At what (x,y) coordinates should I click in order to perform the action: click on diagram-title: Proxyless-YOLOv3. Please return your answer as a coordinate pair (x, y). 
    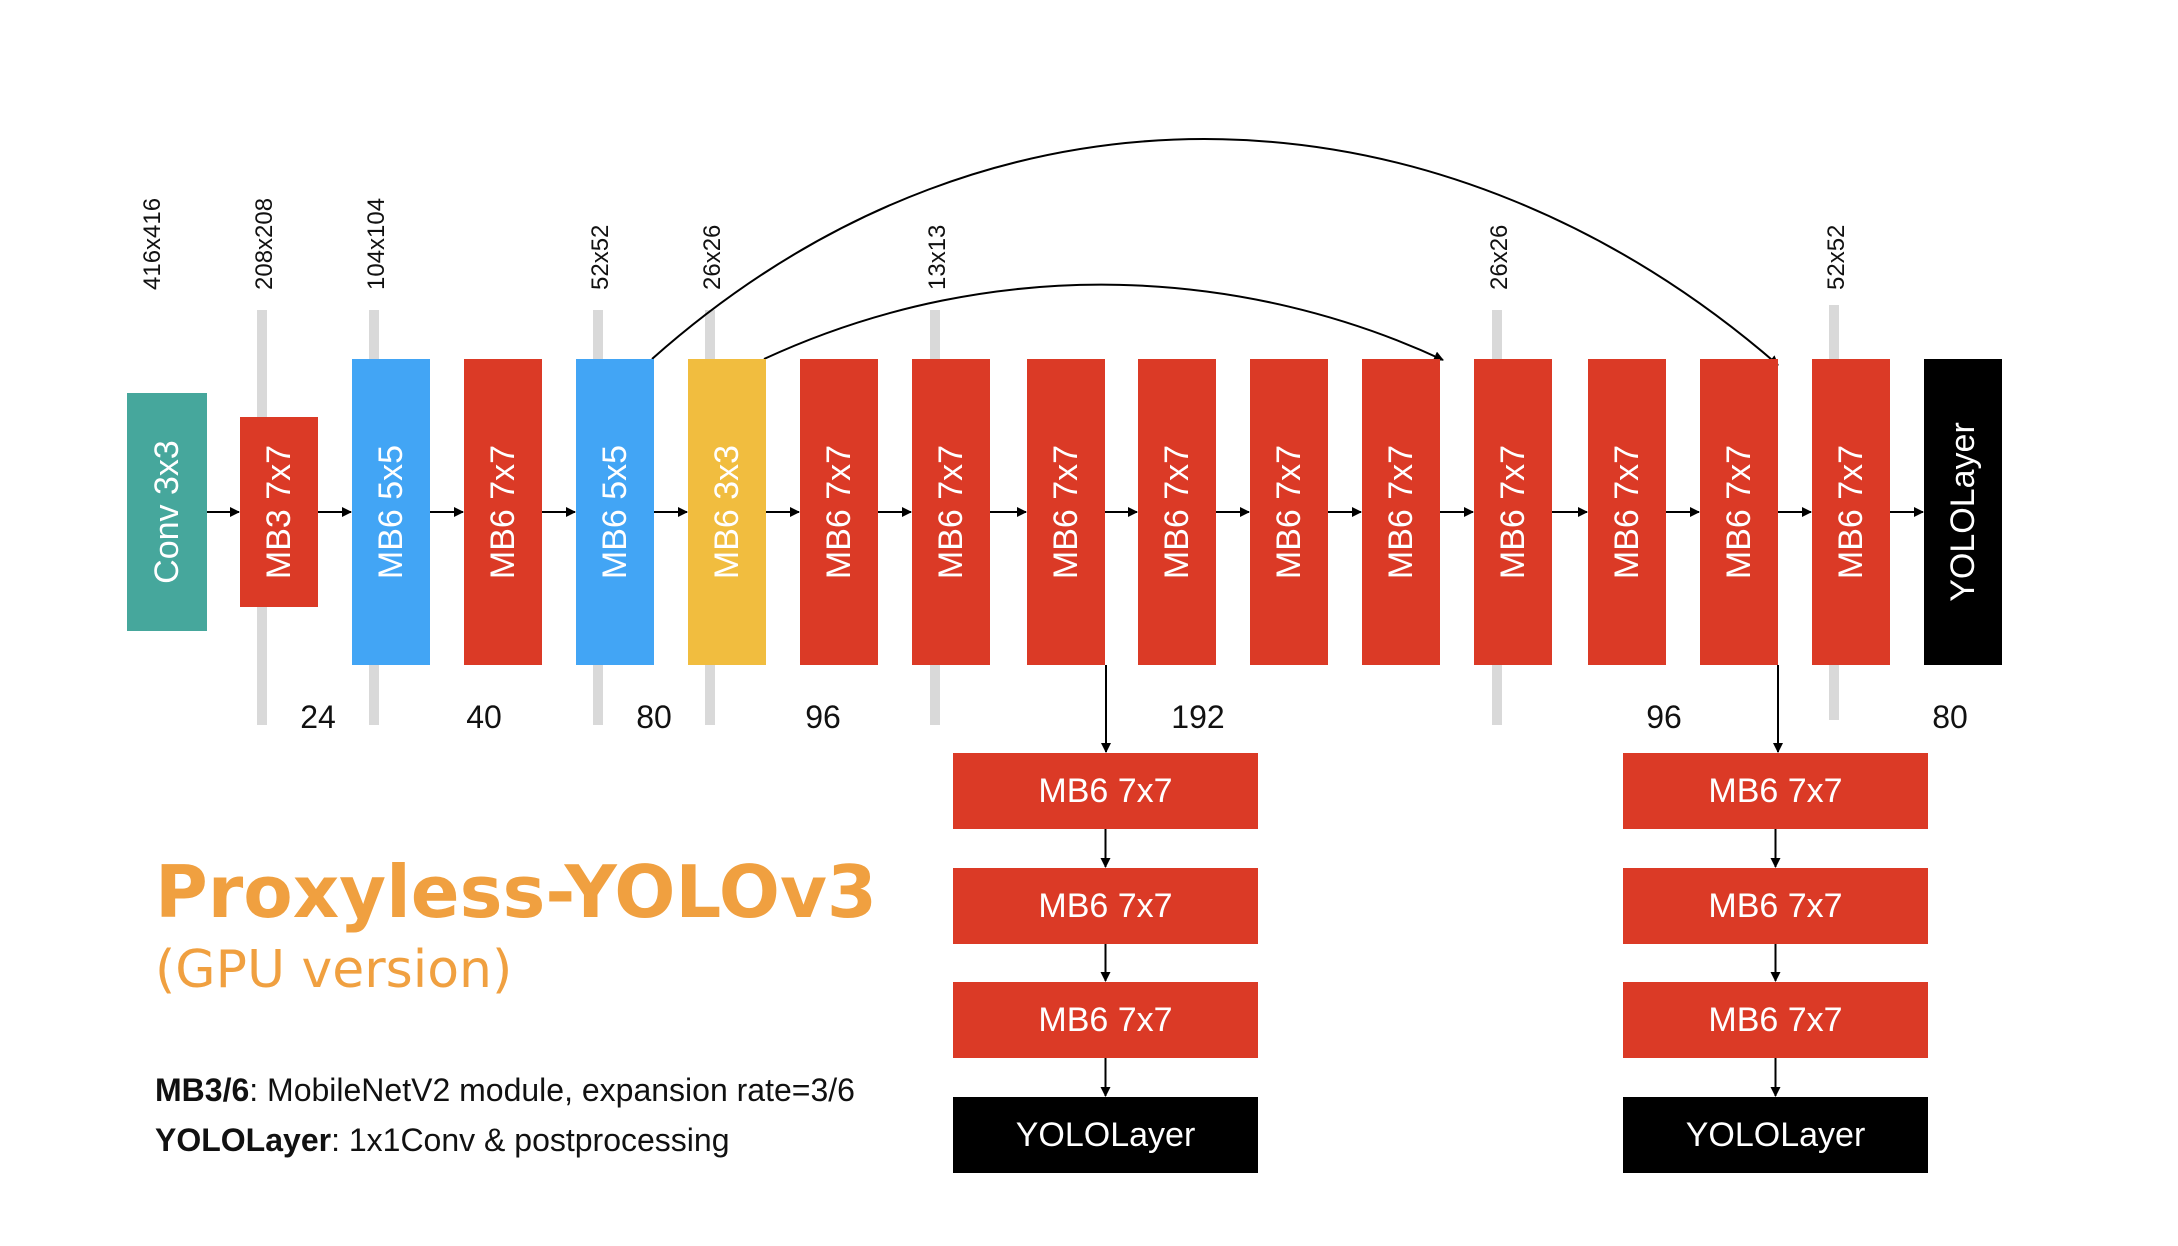
    Looking at the image, I should click on (516, 892).